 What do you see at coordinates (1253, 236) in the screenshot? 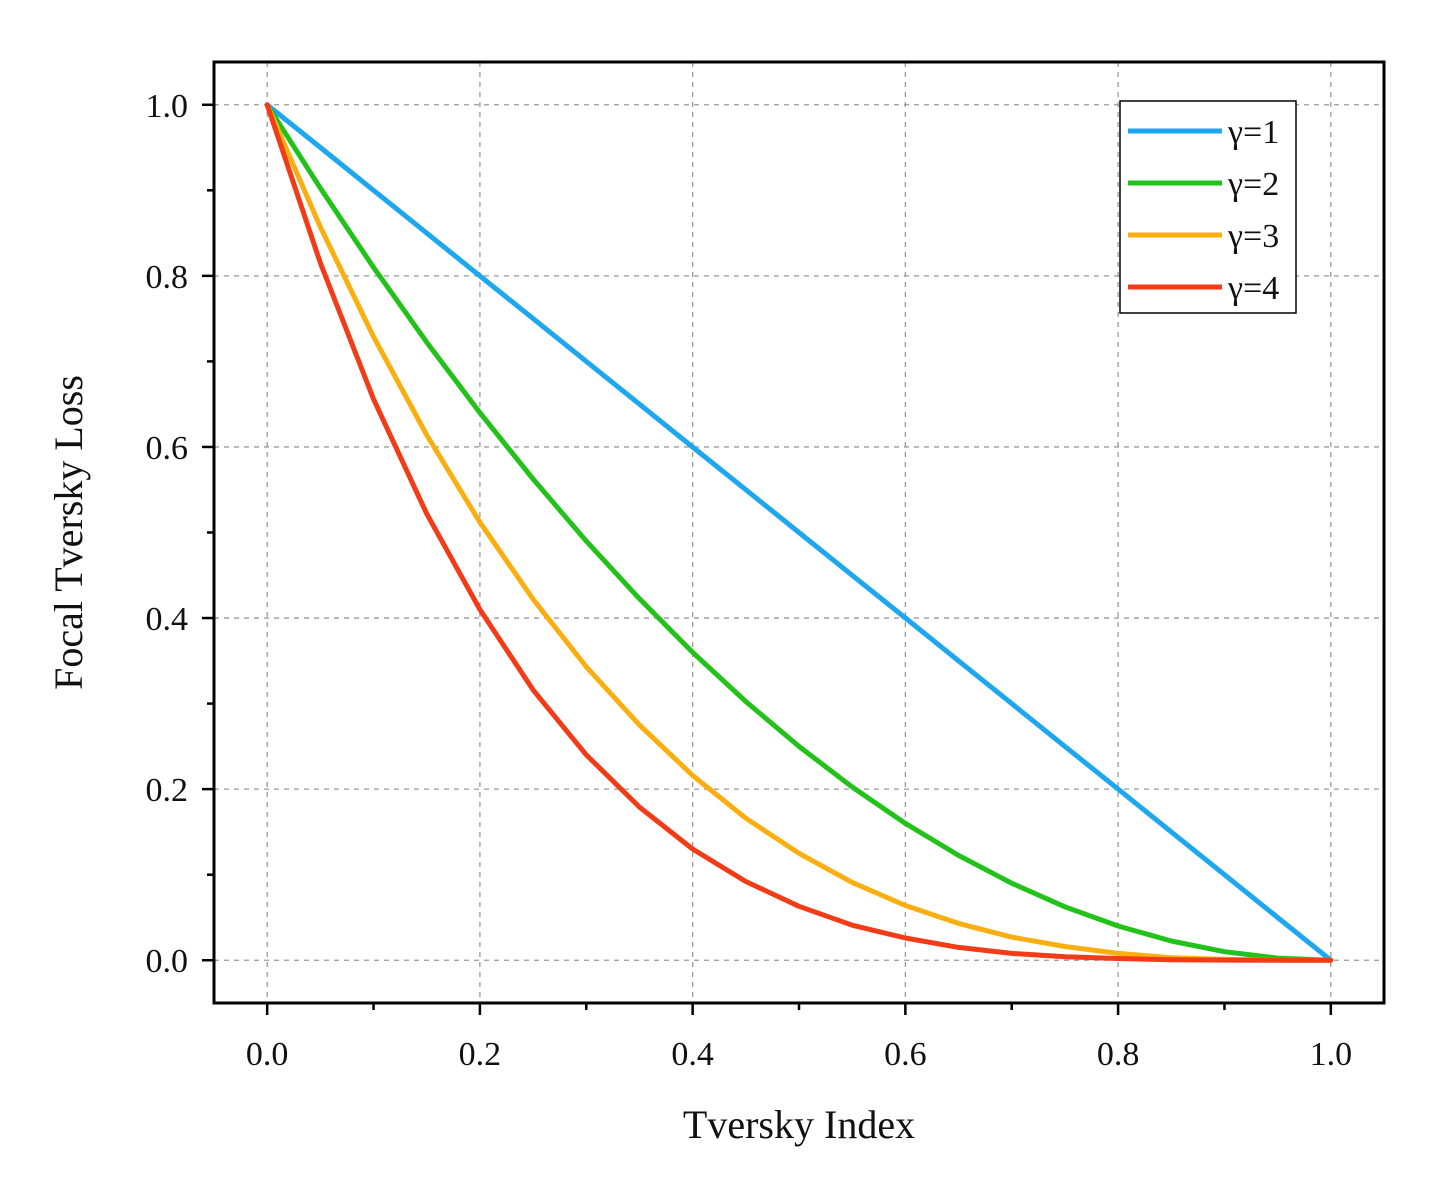
I see `legend-label-3: γ=3` at bounding box center [1253, 236].